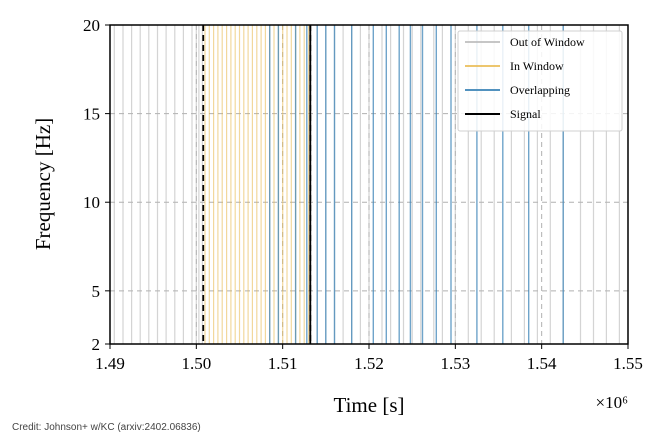 This screenshot has width=662, height=442. Describe the element at coordinates (283, 363) in the screenshot. I see `x-tick-label: 1.51` at that location.